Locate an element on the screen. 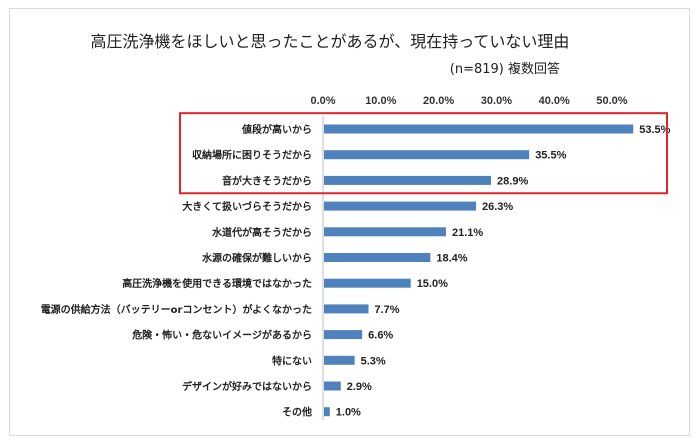 This screenshot has width=700, height=443. data-label: 1.0% is located at coordinates (348, 413).